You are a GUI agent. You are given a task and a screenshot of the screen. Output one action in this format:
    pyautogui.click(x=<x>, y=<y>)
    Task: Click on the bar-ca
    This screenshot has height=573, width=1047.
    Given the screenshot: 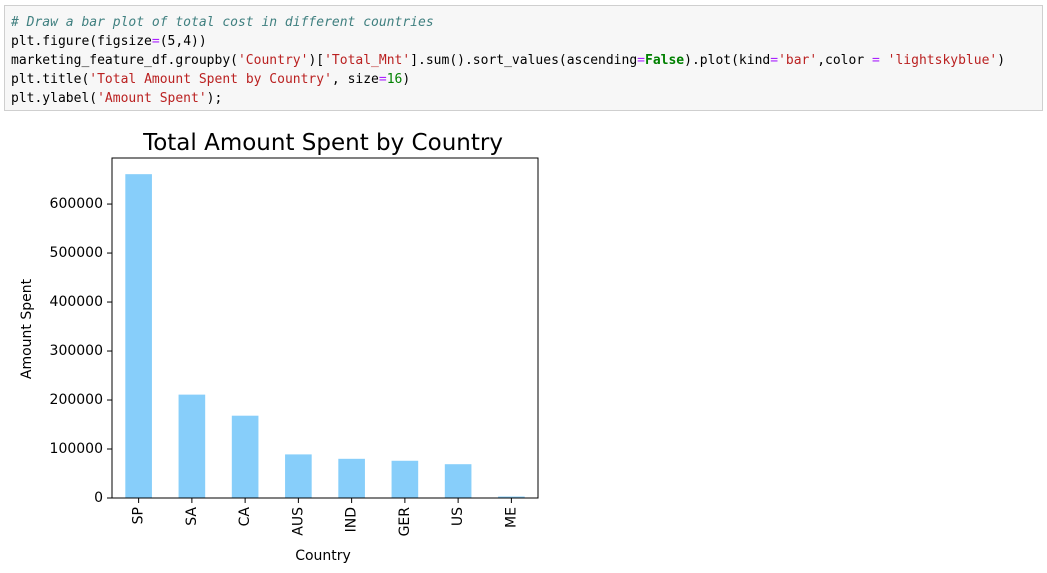 What is the action you would take?
    pyautogui.click(x=245, y=456)
    